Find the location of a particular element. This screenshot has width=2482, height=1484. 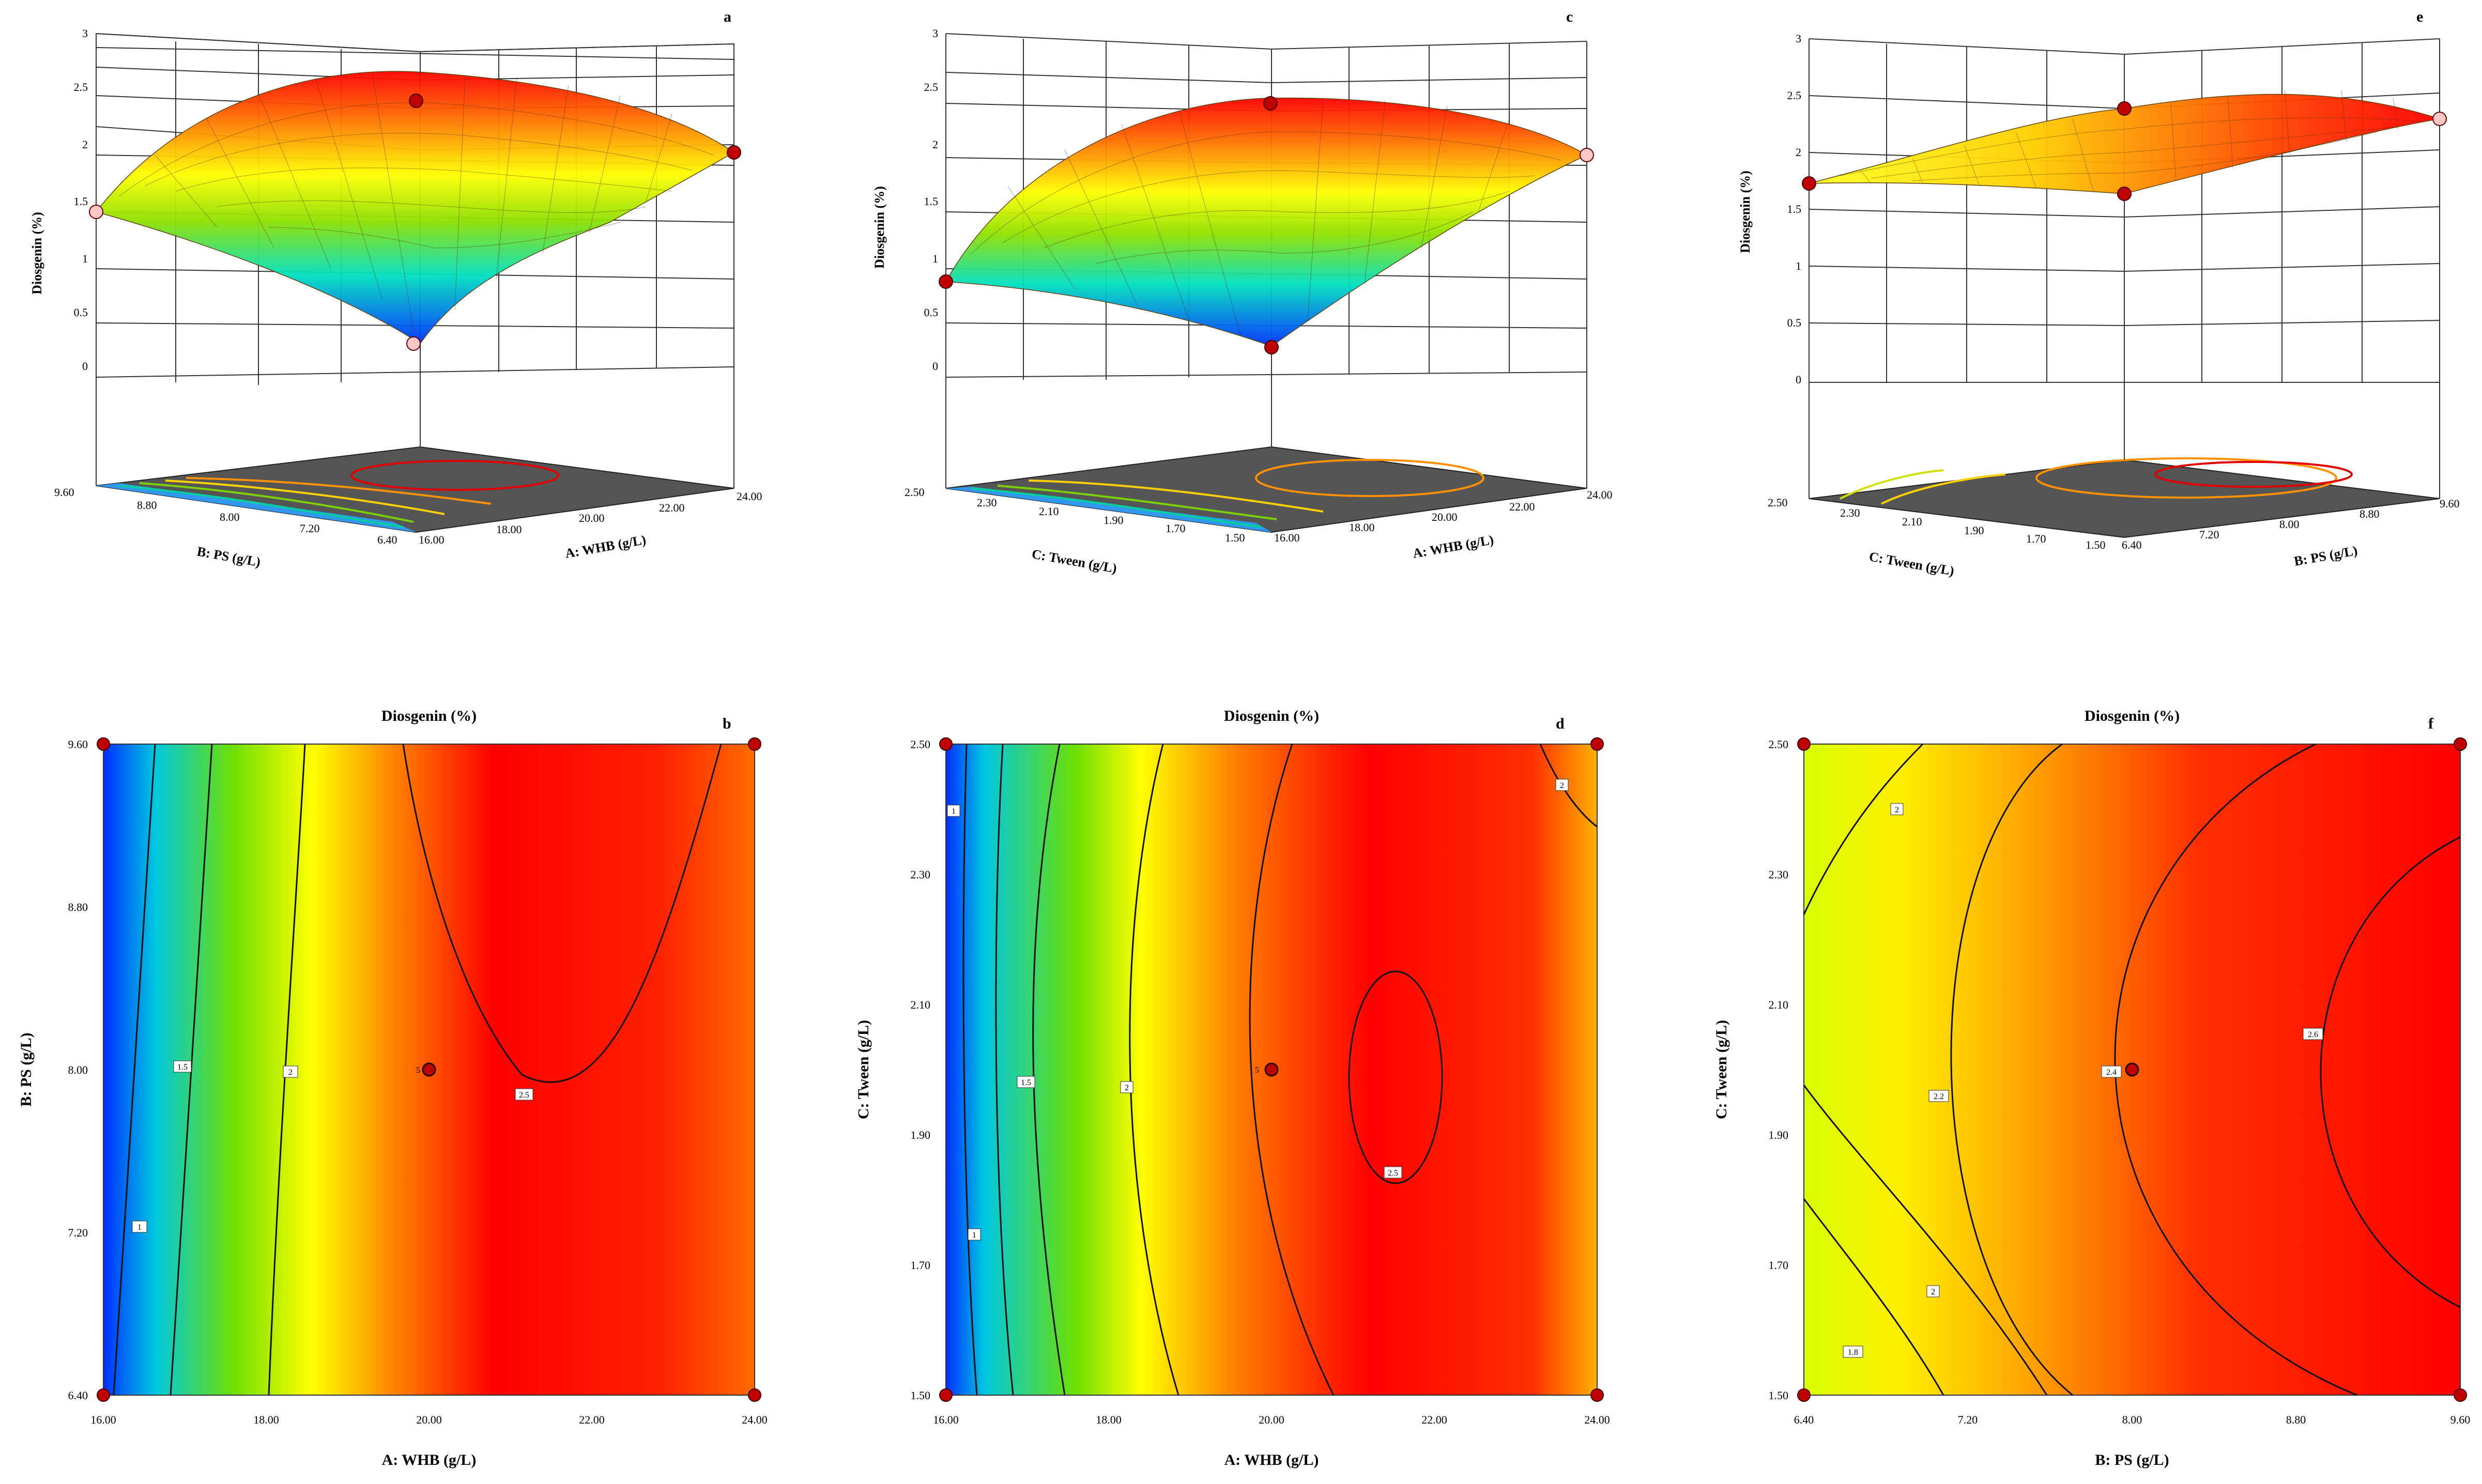

contour-label: 1 is located at coordinates (954, 811).